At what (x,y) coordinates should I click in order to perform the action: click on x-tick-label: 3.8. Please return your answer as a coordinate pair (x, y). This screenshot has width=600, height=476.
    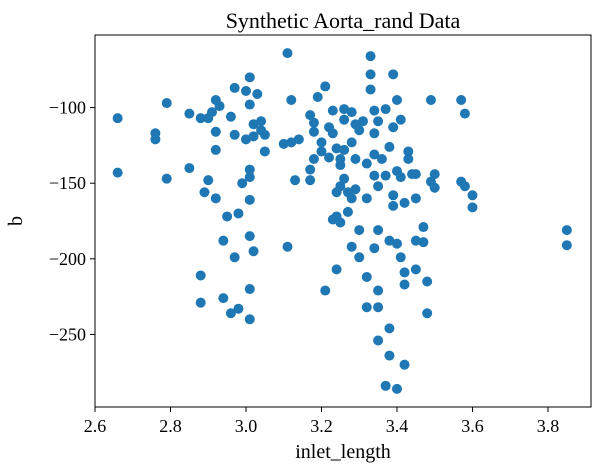
    Looking at the image, I should click on (548, 426).